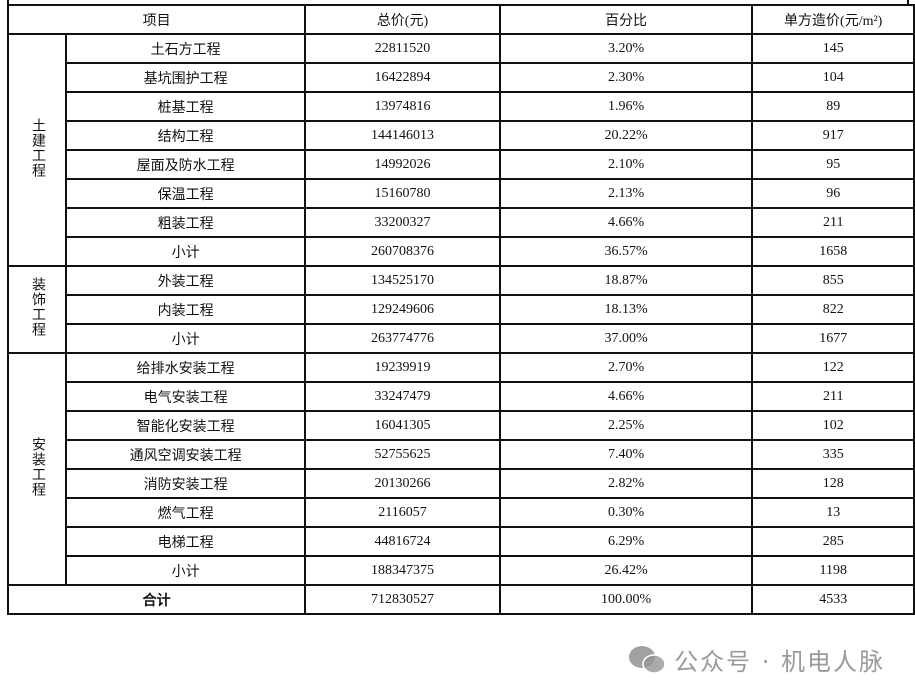 Image resolution: width=915 pixels, height=691 pixels. Describe the element at coordinates (626, 164) in the screenshot. I see `percentage: 2.10%` at that location.